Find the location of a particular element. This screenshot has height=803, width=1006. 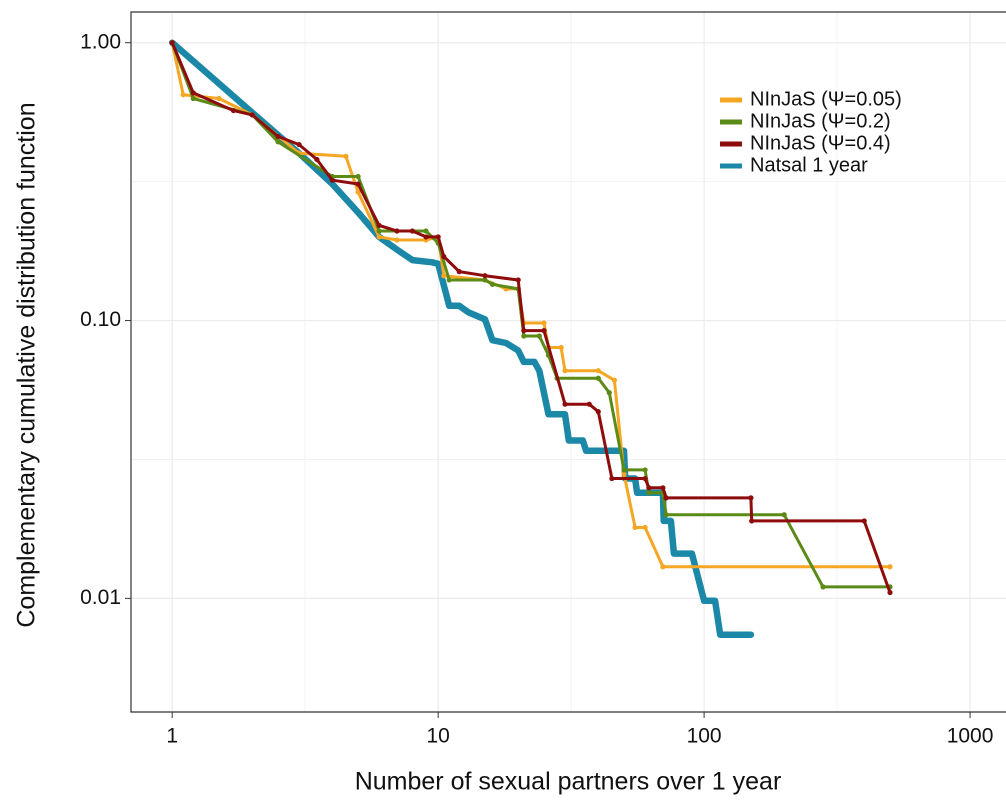

legend-text: NInJaS (Ψ=0.4) is located at coordinates (820, 143).